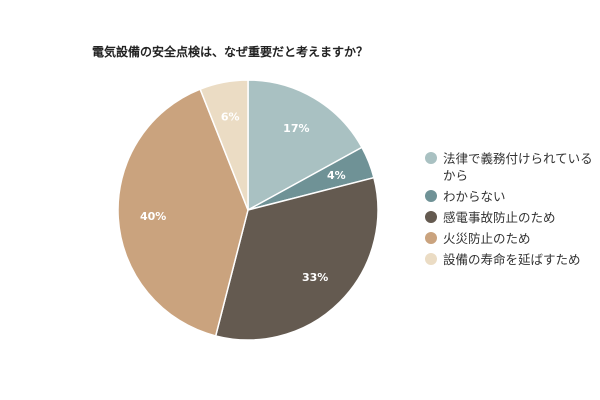 The height and width of the screenshot is (400, 600). I want to click on legend-item: 設備の寿命を延ばすため, so click(512, 259).